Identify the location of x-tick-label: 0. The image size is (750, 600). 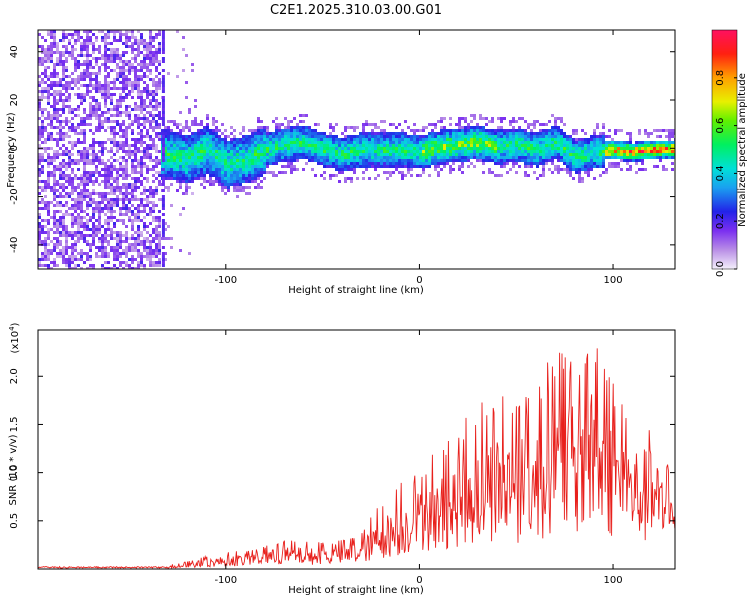
(419, 580).